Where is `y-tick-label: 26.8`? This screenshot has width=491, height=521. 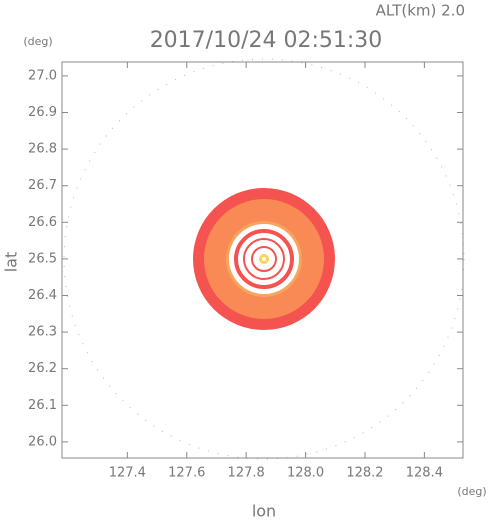 y-tick-label: 26.8 is located at coordinates (42, 149).